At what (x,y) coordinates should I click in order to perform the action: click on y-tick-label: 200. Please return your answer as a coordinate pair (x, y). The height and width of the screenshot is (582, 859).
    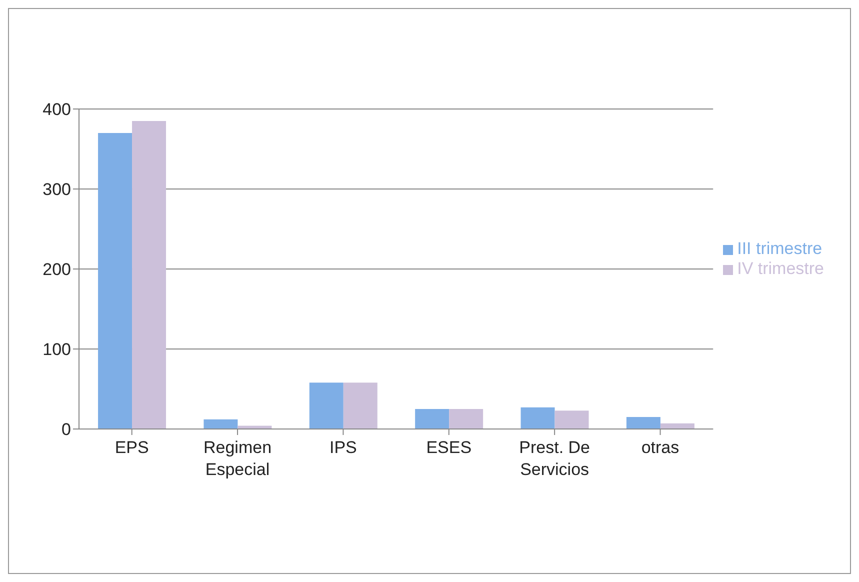
    Looking at the image, I should click on (56, 270).